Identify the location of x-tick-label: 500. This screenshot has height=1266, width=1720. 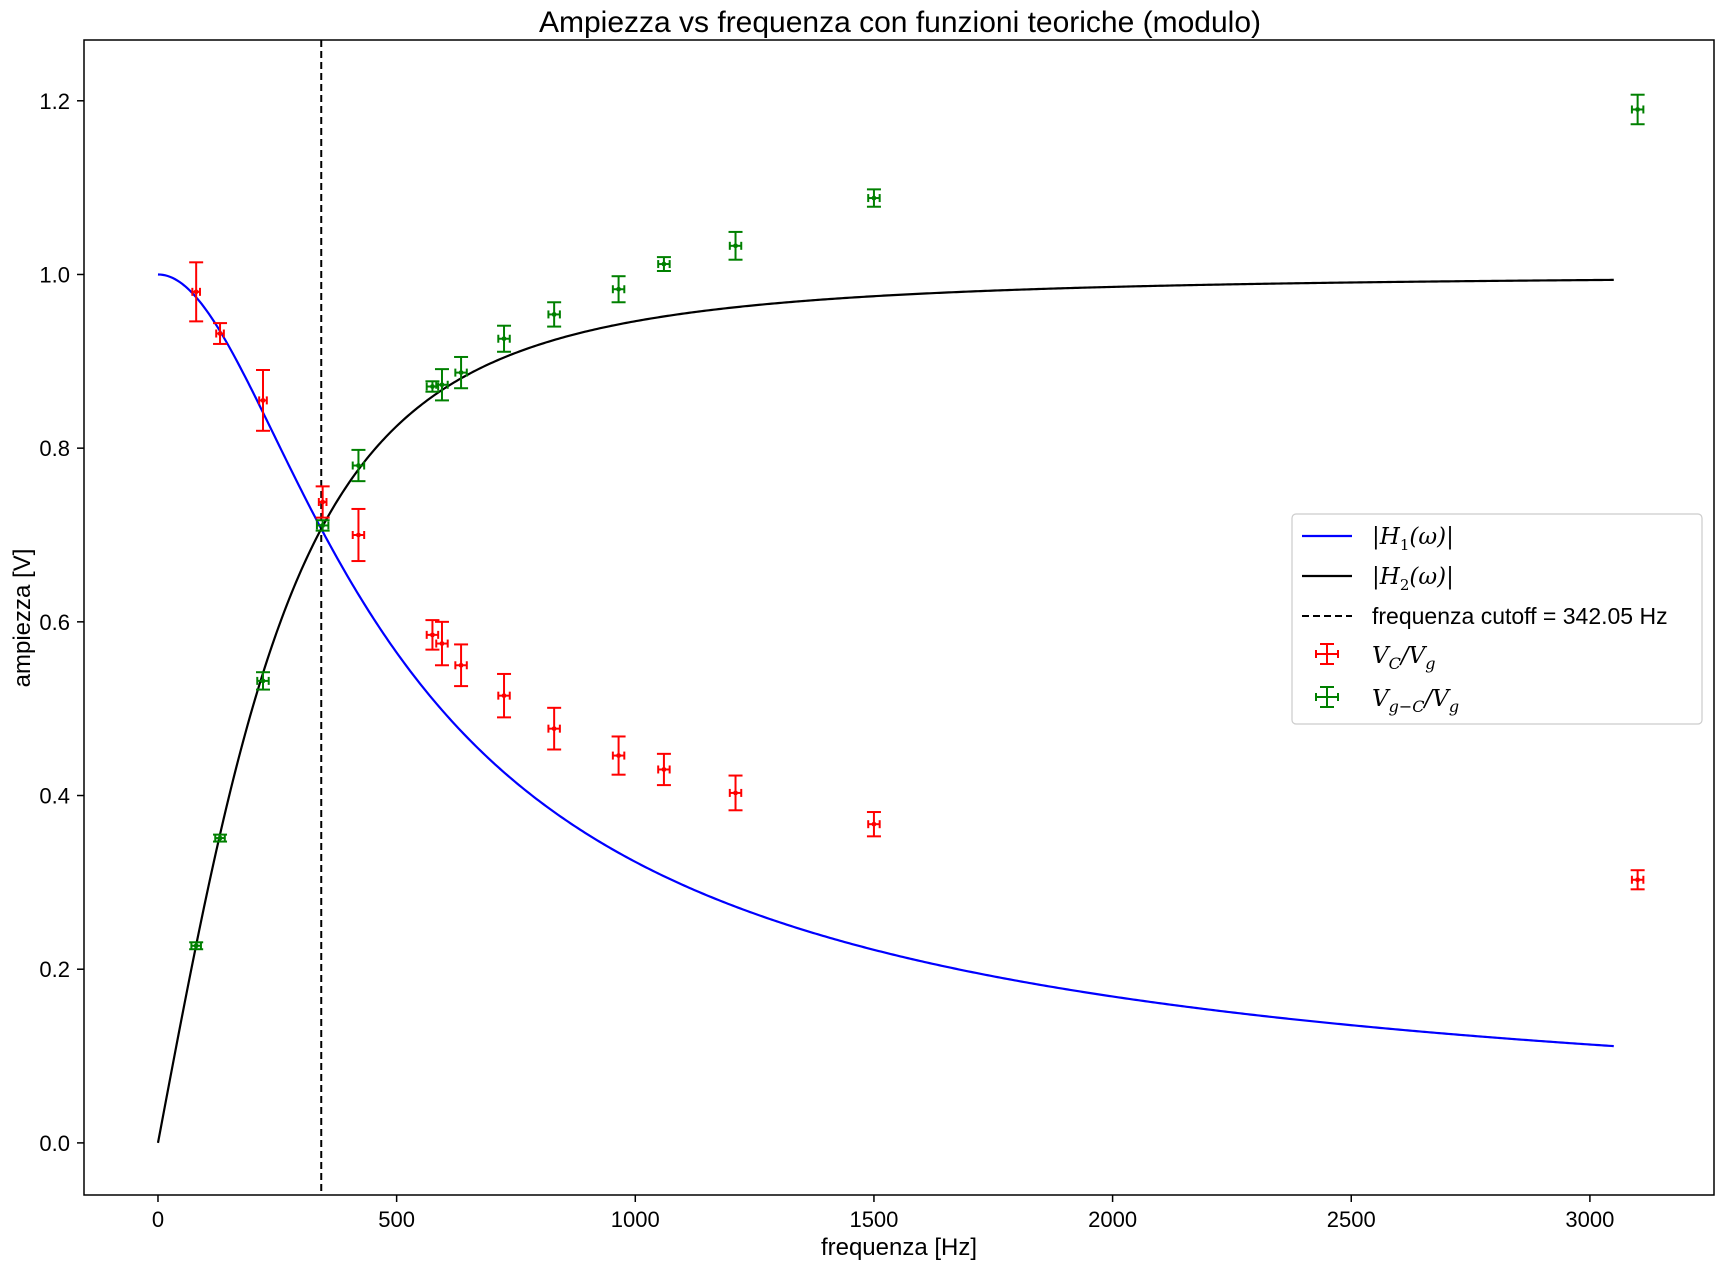
(396, 1219).